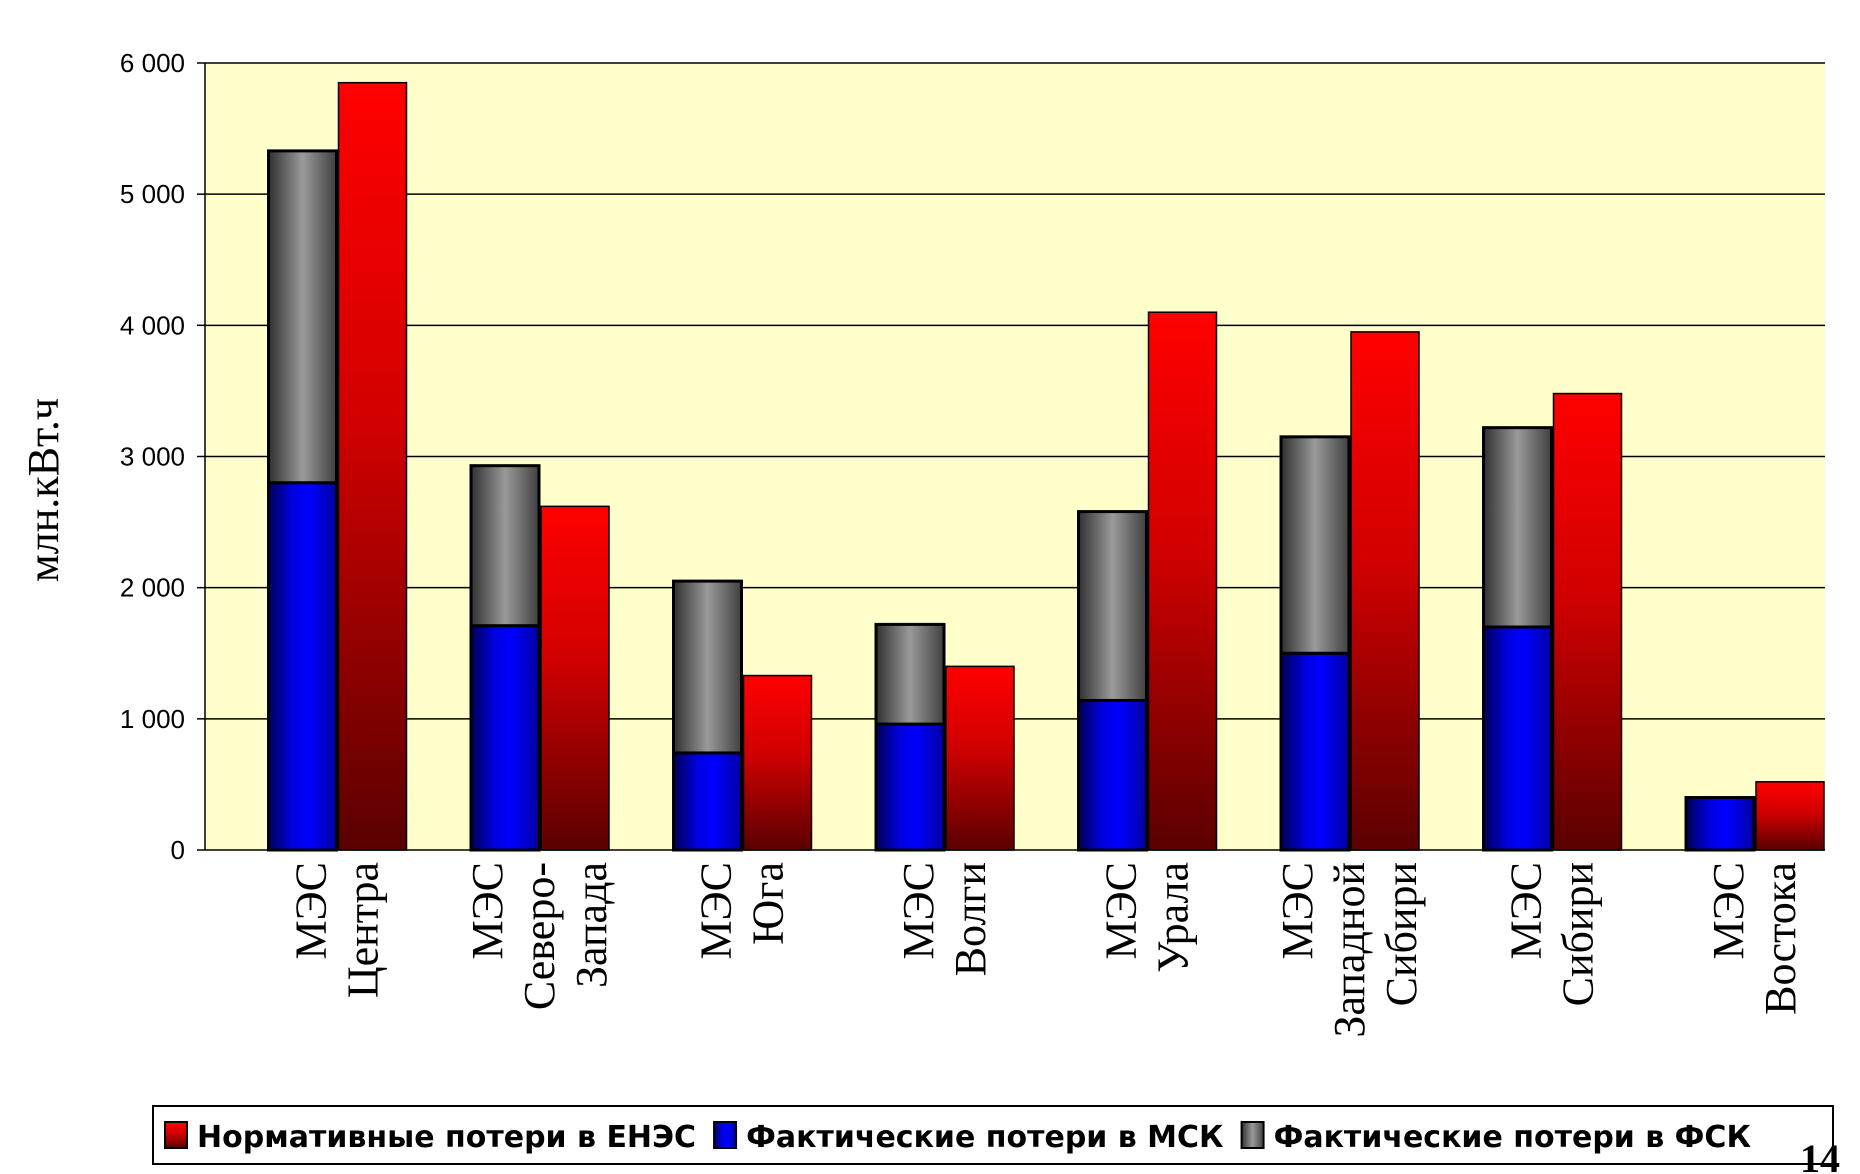  Describe the element at coordinates (446, 1137) in the screenshot. I see `legend-item-label: Нормативные потери в ЕНЭС` at that location.